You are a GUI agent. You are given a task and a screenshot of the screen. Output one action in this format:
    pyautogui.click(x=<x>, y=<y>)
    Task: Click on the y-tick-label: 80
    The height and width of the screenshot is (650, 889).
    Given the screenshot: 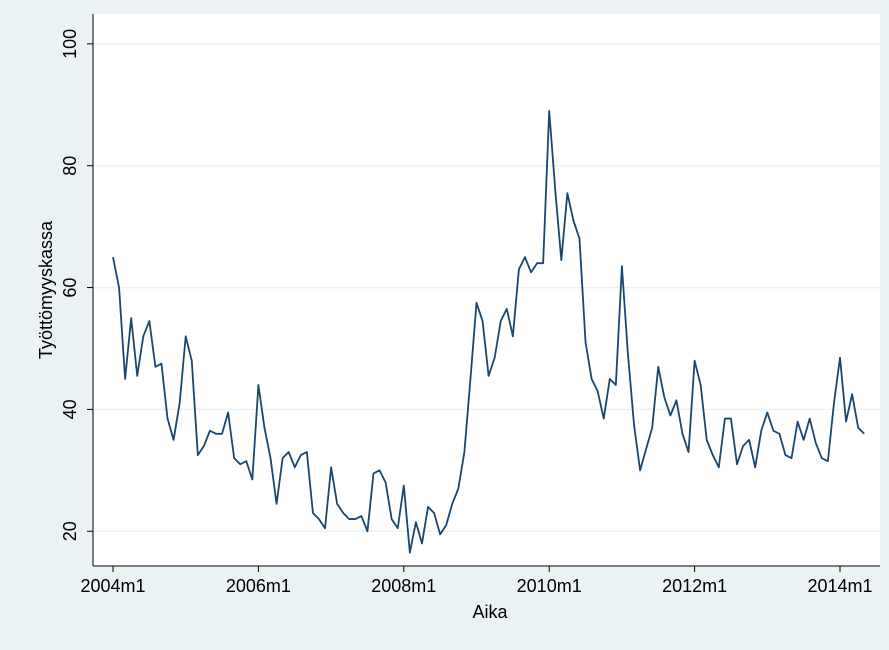 What is the action you would take?
    pyautogui.click(x=70, y=166)
    